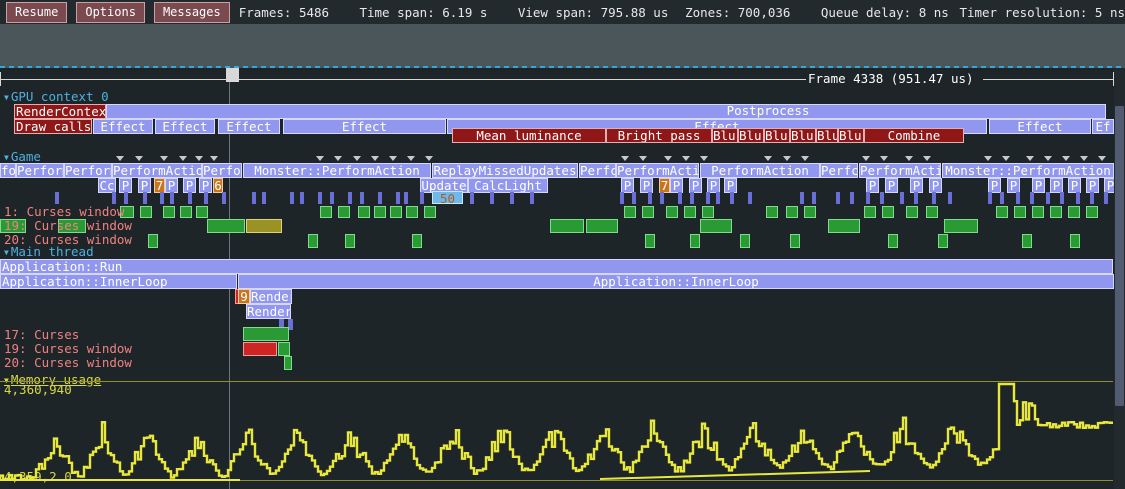  What do you see at coordinates (60, 111) in the screenshot?
I see `timeline-zone: RenderContext` at bounding box center [60, 111].